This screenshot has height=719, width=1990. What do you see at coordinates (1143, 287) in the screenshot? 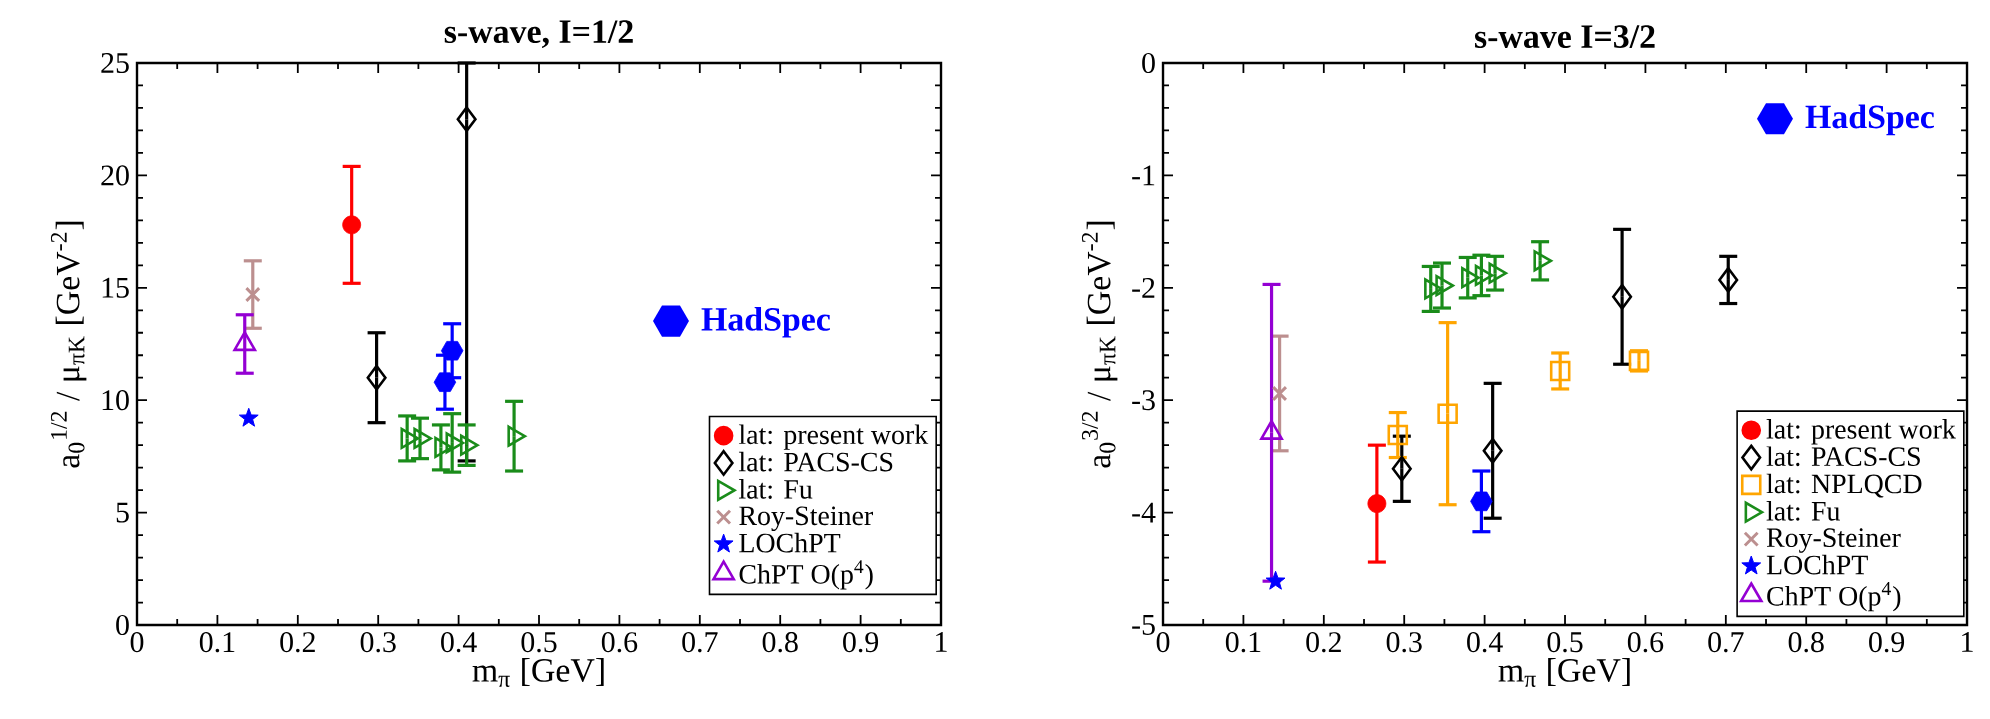
I see `y-tick-label: -2` at bounding box center [1143, 287].